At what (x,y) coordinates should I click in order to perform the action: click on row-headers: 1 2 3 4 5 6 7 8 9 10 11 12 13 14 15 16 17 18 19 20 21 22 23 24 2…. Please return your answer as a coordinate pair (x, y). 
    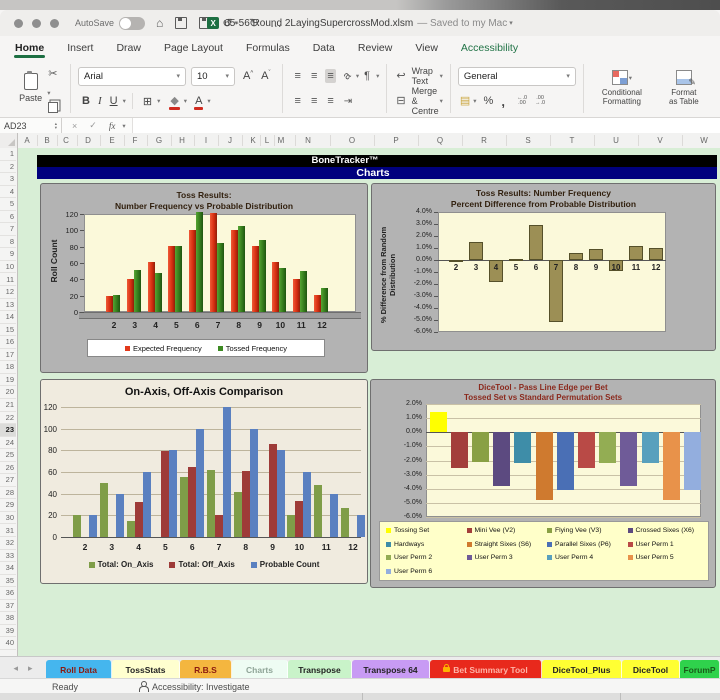
    Looking at the image, I should click on (9, 402).